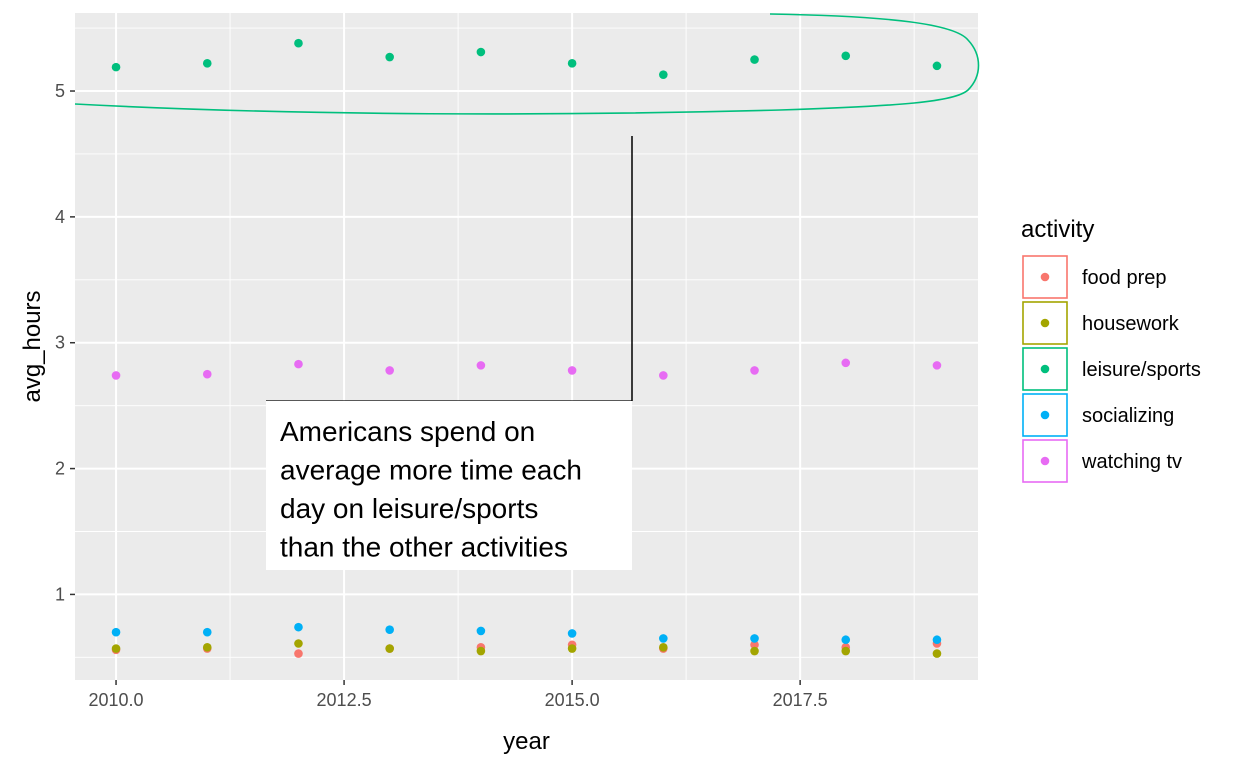  What do you see at coordinates (1128, 416) in the screenshot?
I see `legend-label: socializing` at bounding box center [1128, 416].